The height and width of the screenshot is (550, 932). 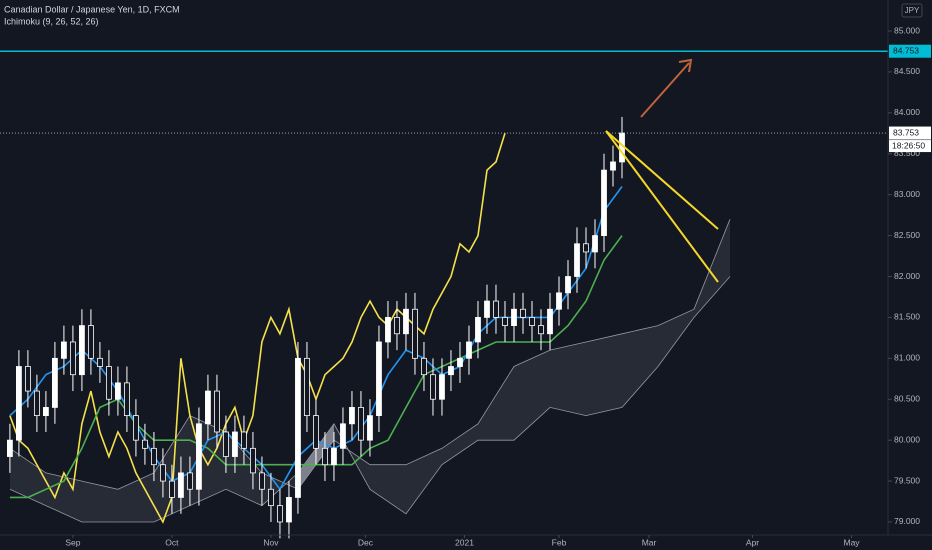 What do you see at coordinates (559, 542) in the screenshot?
I see `x-tick-label: Feb` at bounding box center [559, 542].